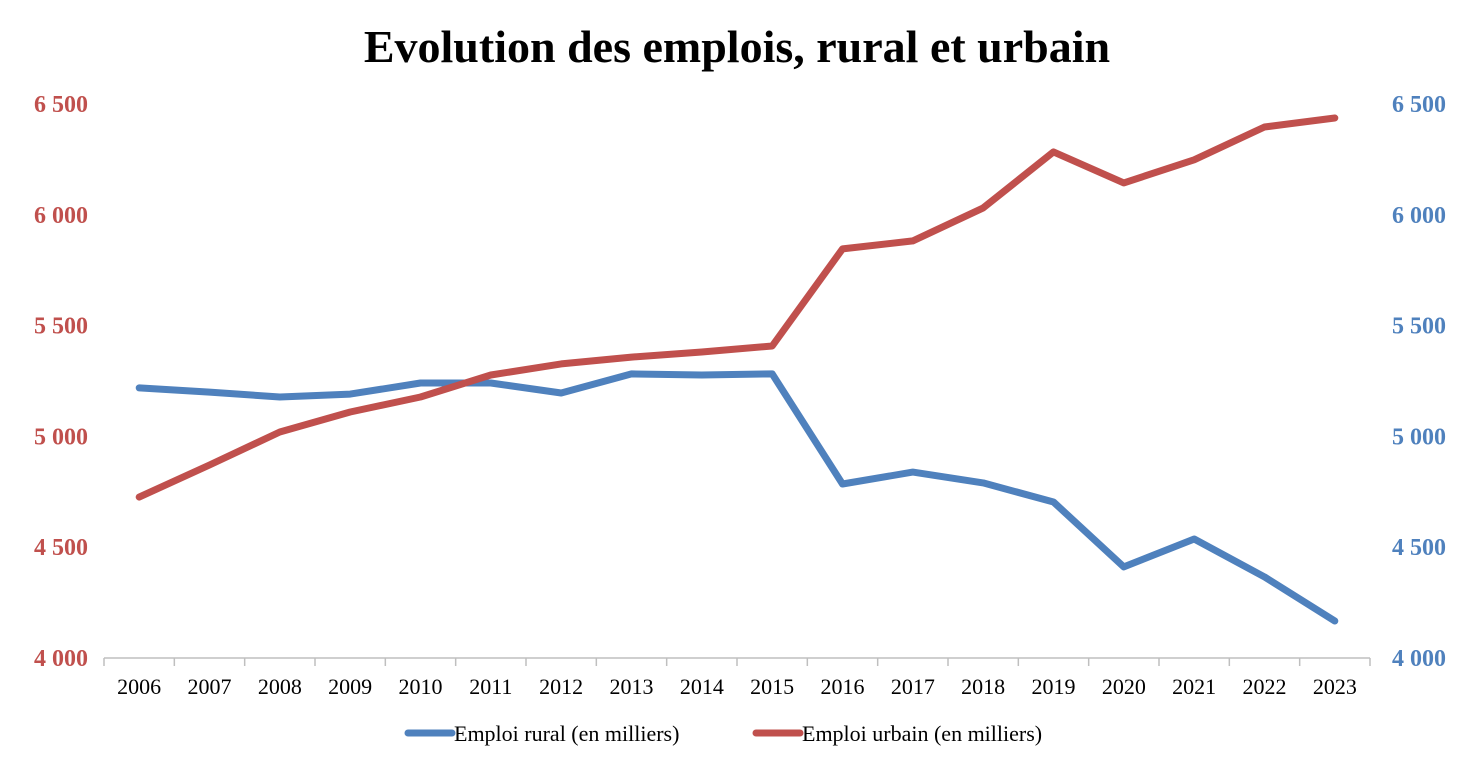 Image resolution: width=1474 pixels, height=766 pixels. I want to click on x-tick-label: 2016, so click(843, 686).